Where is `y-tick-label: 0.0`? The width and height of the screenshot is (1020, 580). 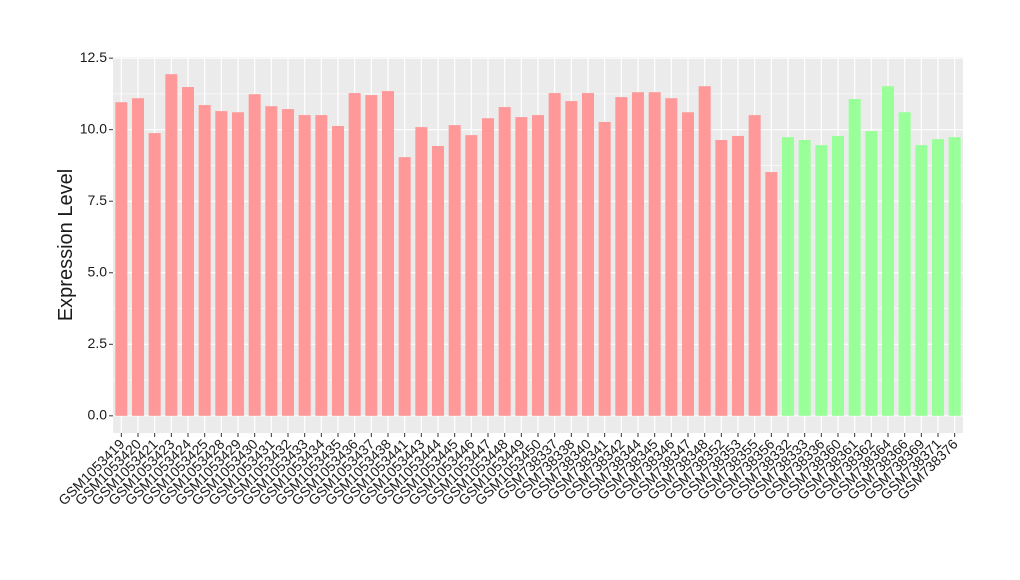
y-tick-label: 0.0 is located at coordinates (98, 415).